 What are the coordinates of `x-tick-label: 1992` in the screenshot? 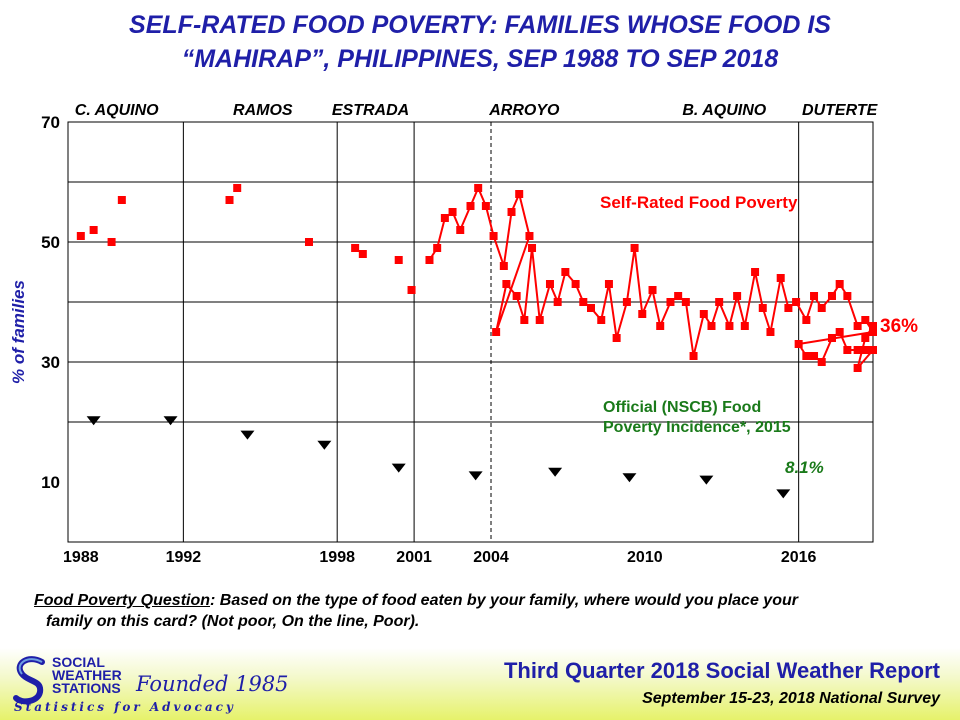 It's located at (184, 557).